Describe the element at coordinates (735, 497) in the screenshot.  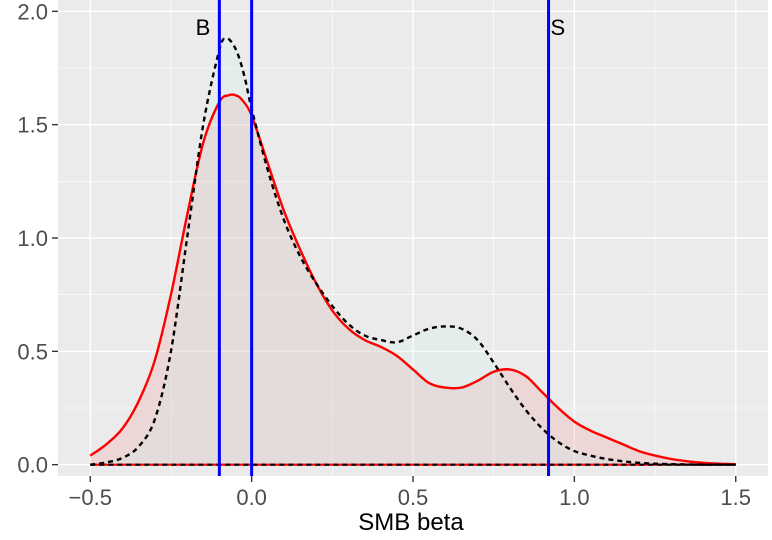
I see `x-tick-label: 1.5` at that location.